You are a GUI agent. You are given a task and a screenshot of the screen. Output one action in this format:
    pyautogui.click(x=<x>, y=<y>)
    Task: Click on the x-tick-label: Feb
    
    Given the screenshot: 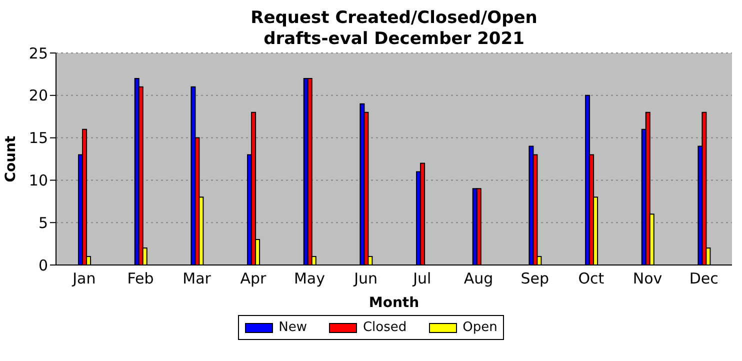 What is the action you would take?
    pyautogui.click(x=140, y=279)
    